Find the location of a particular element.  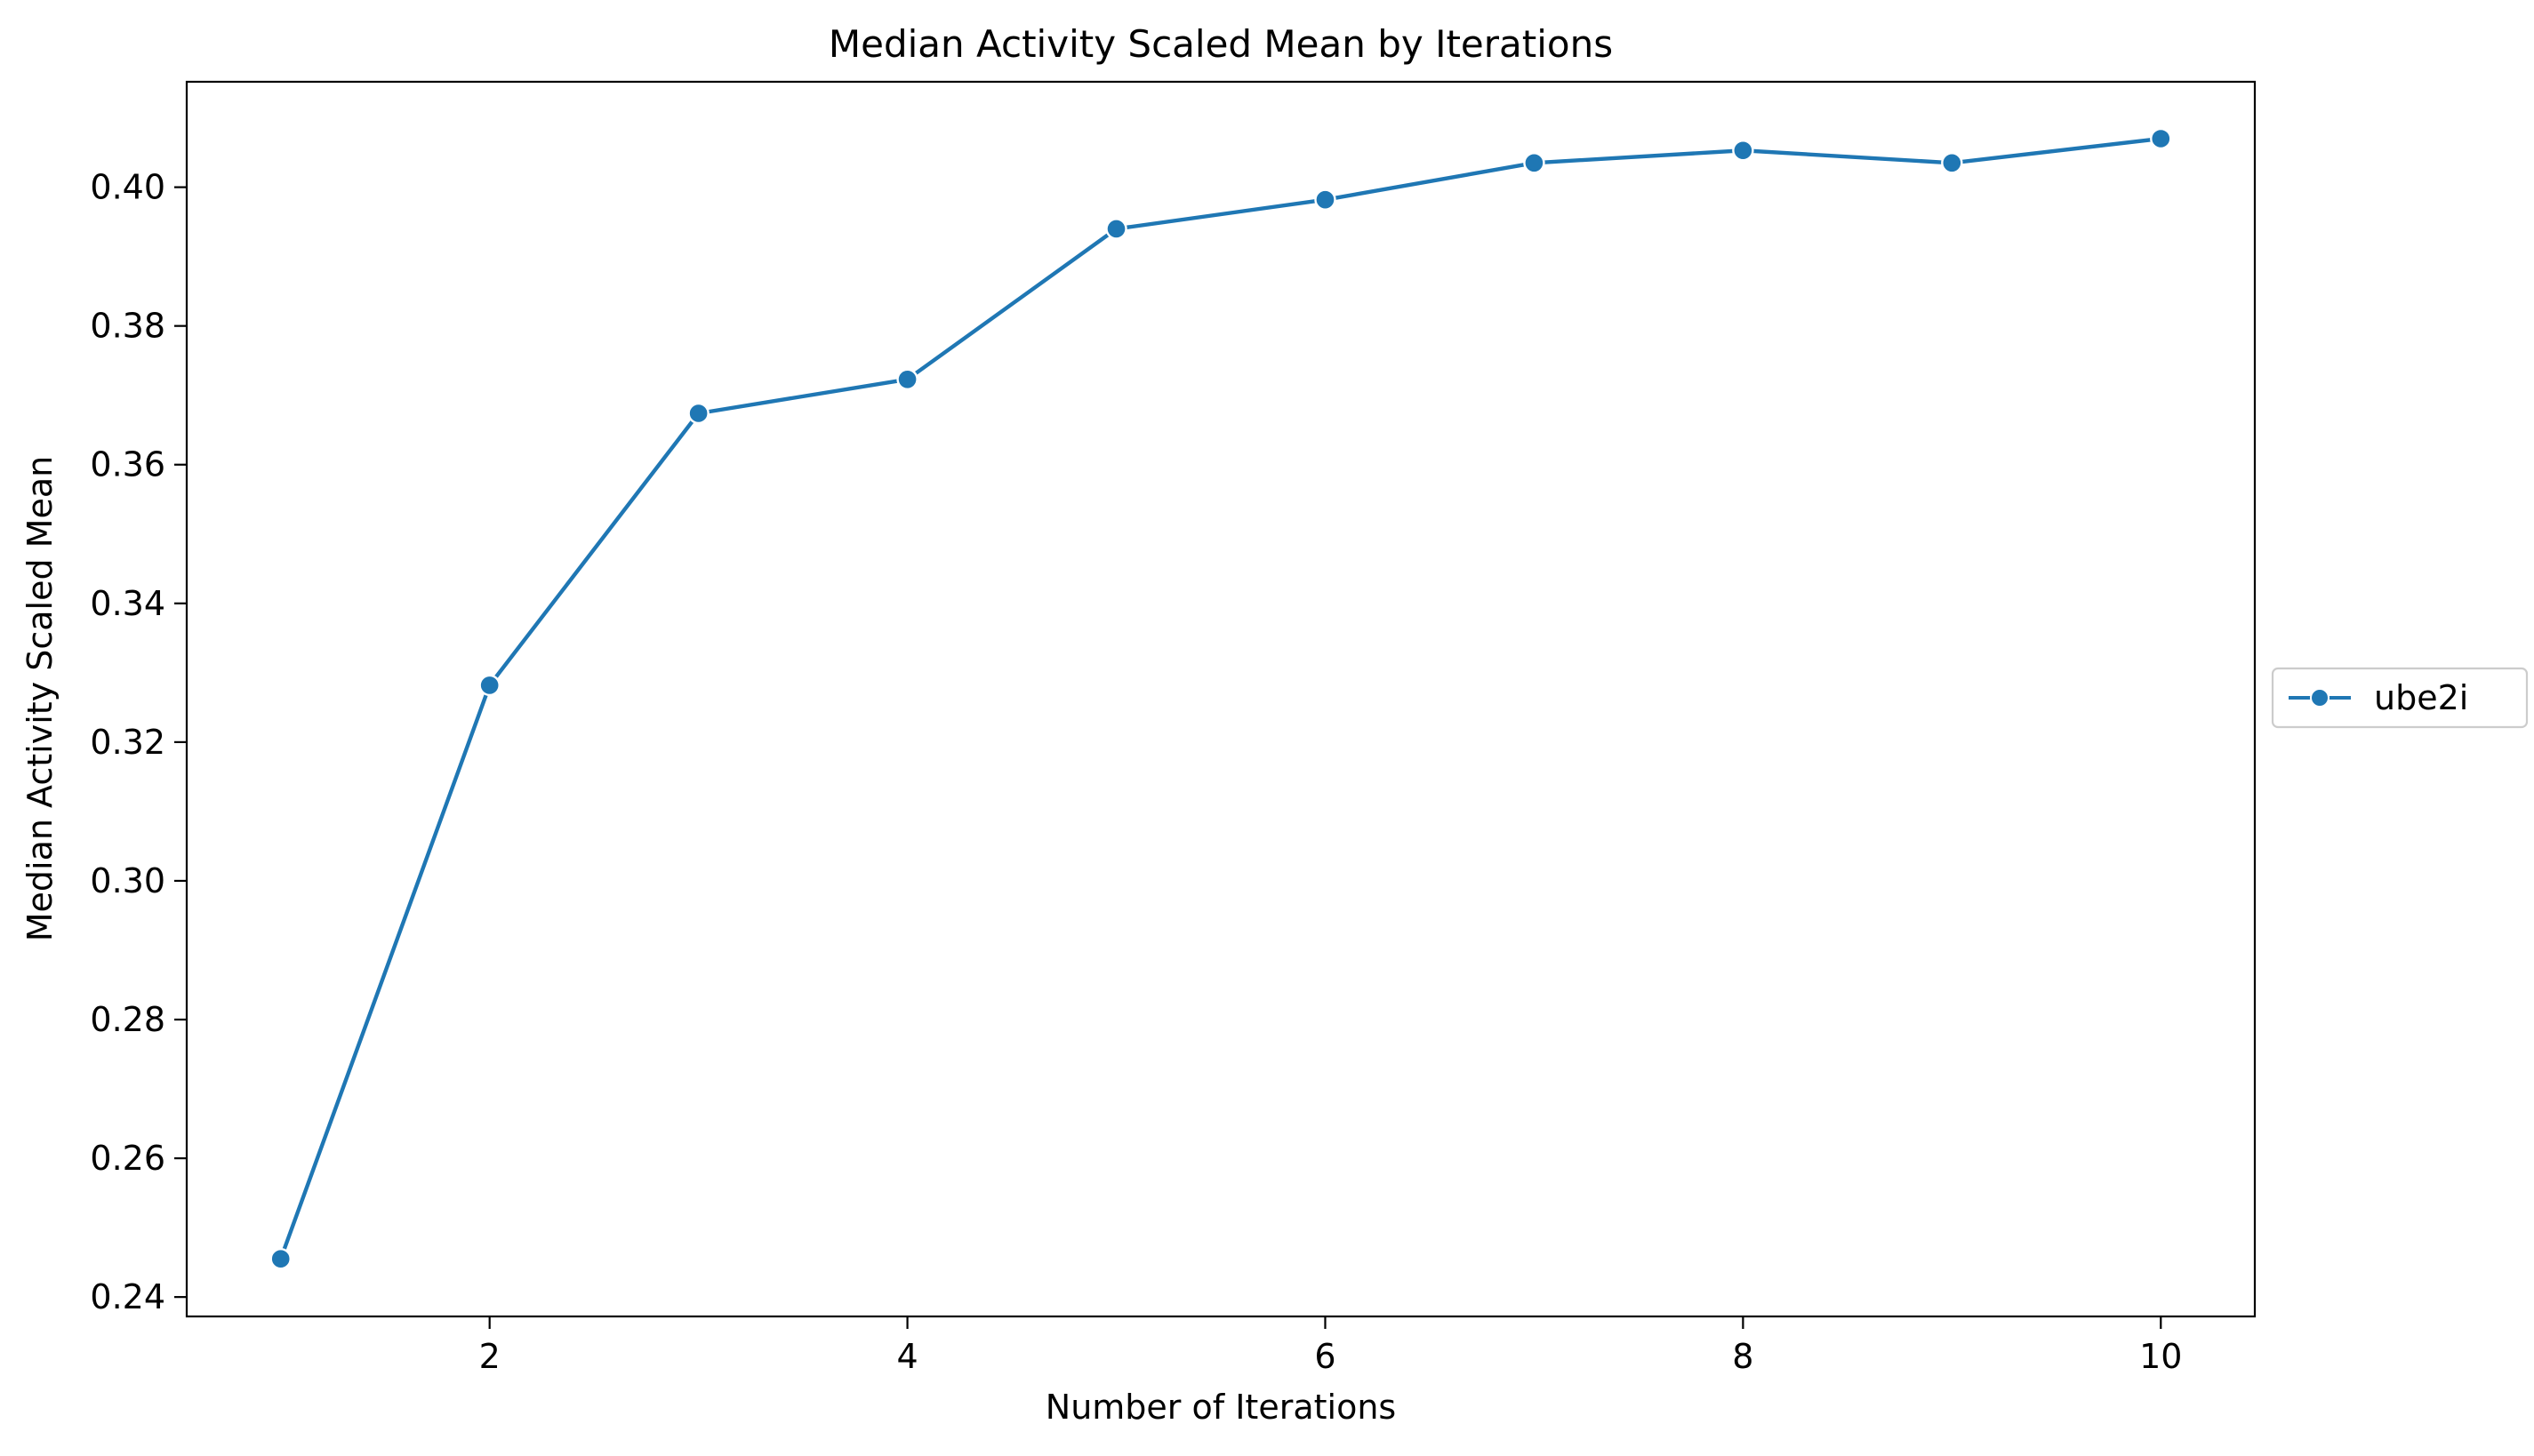

legend-marker-swatch is located at coordinates (2320, 698).